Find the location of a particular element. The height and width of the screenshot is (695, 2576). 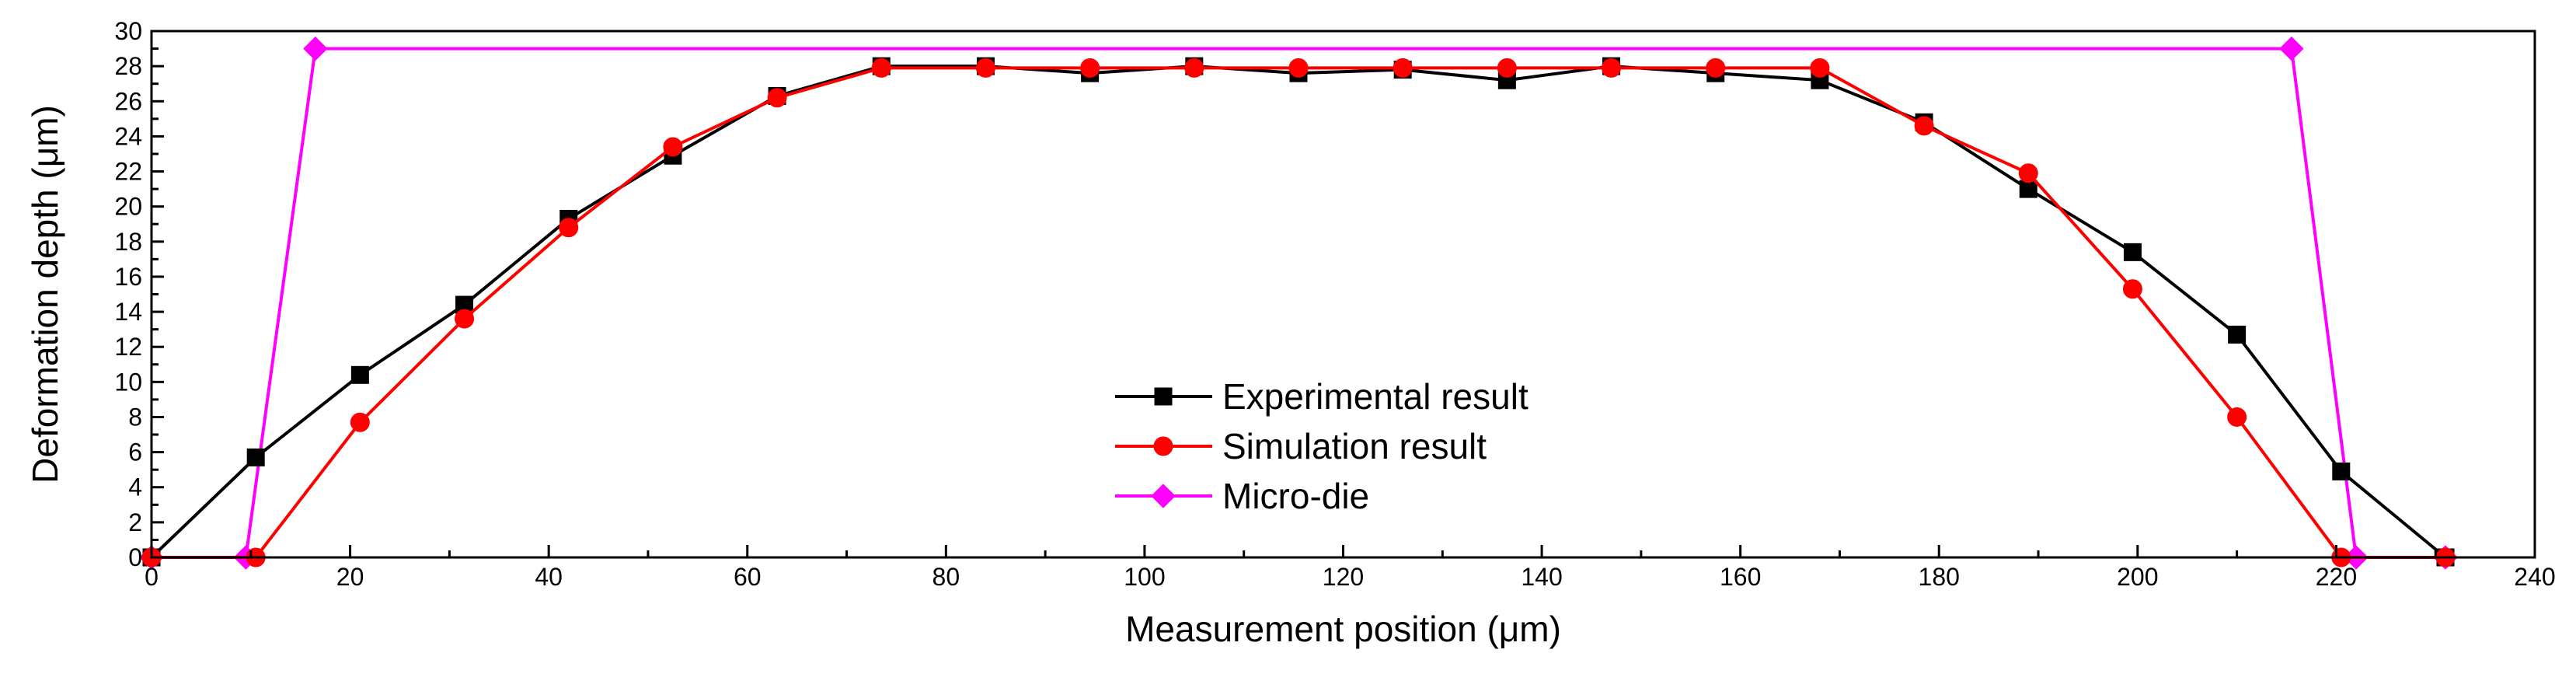

y-tick-label: 18 is located at coordinates (128, 242).